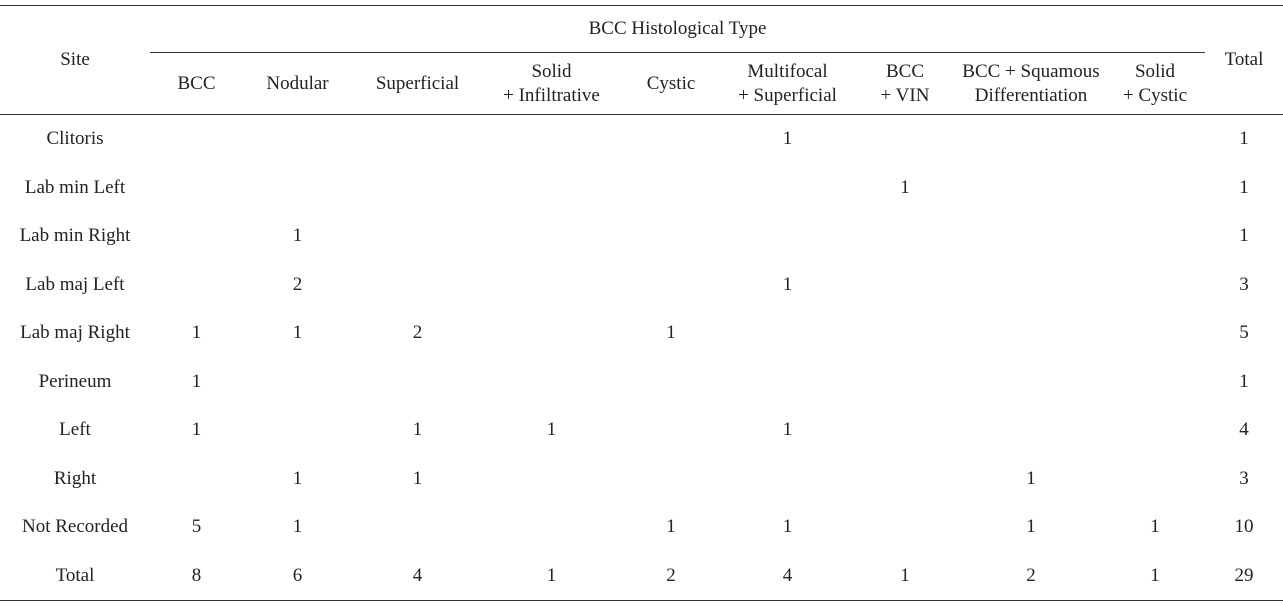  What do you see at coordinates (671, 84) in the screenshot?
I see `column-header: Cystic` at bounding box center [671, 84].